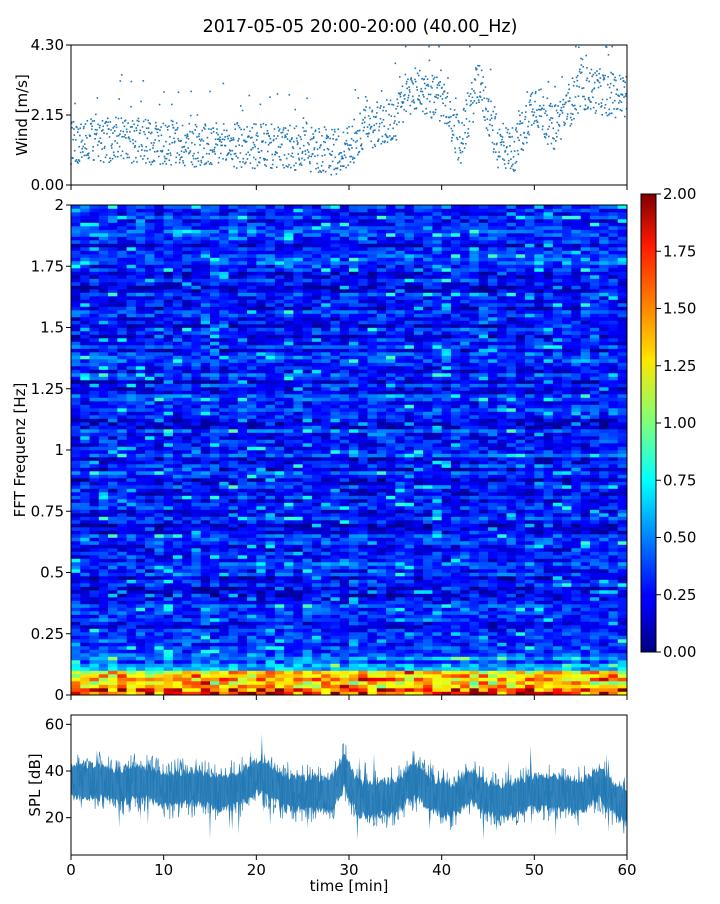  What do you see at coordinates (360, 27) in the screenshot?
I see `chart-title: 2017-05-05 20:00-20:00 (40.00_Hz)` at bounding box center [360, 27].